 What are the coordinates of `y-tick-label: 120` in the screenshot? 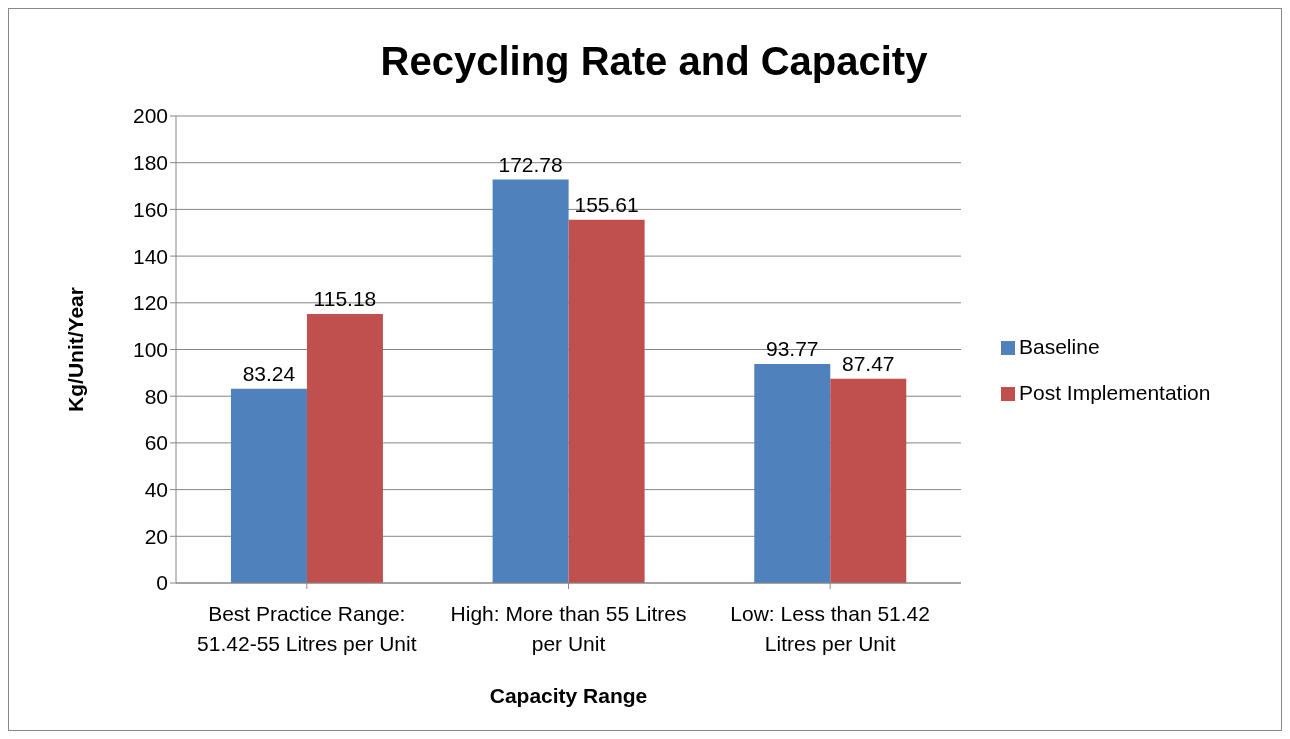 It's located at (150, 303).